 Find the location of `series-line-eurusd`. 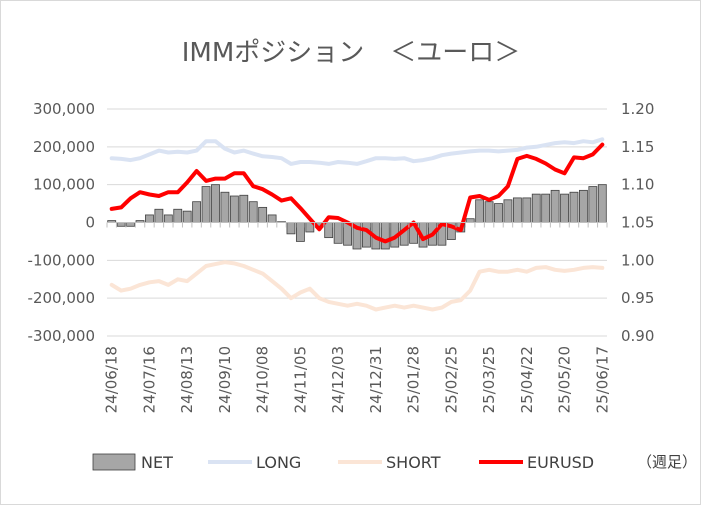

series-line-eurusd is located at coordinates (357, 193).